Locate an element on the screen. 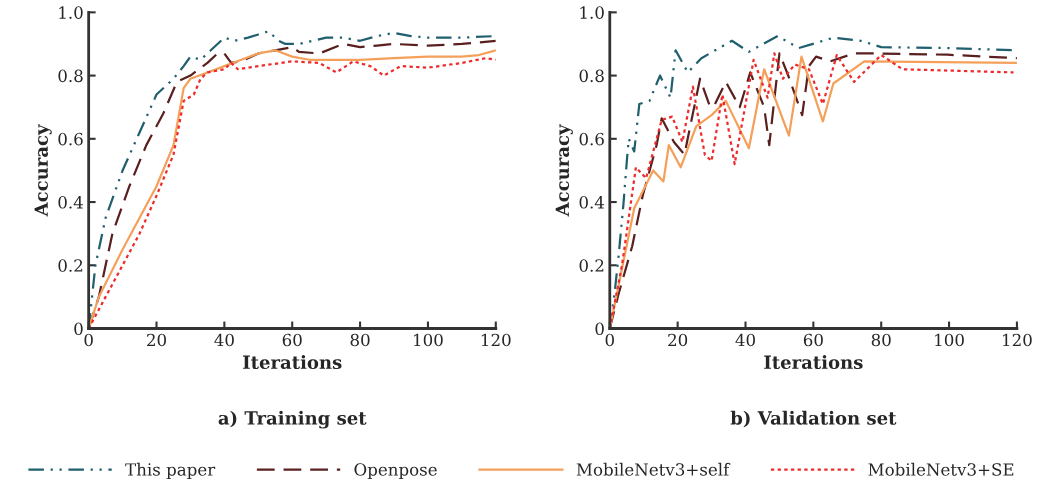  legend-label: MobileNetv3+self is located at coordinates (653, 469).